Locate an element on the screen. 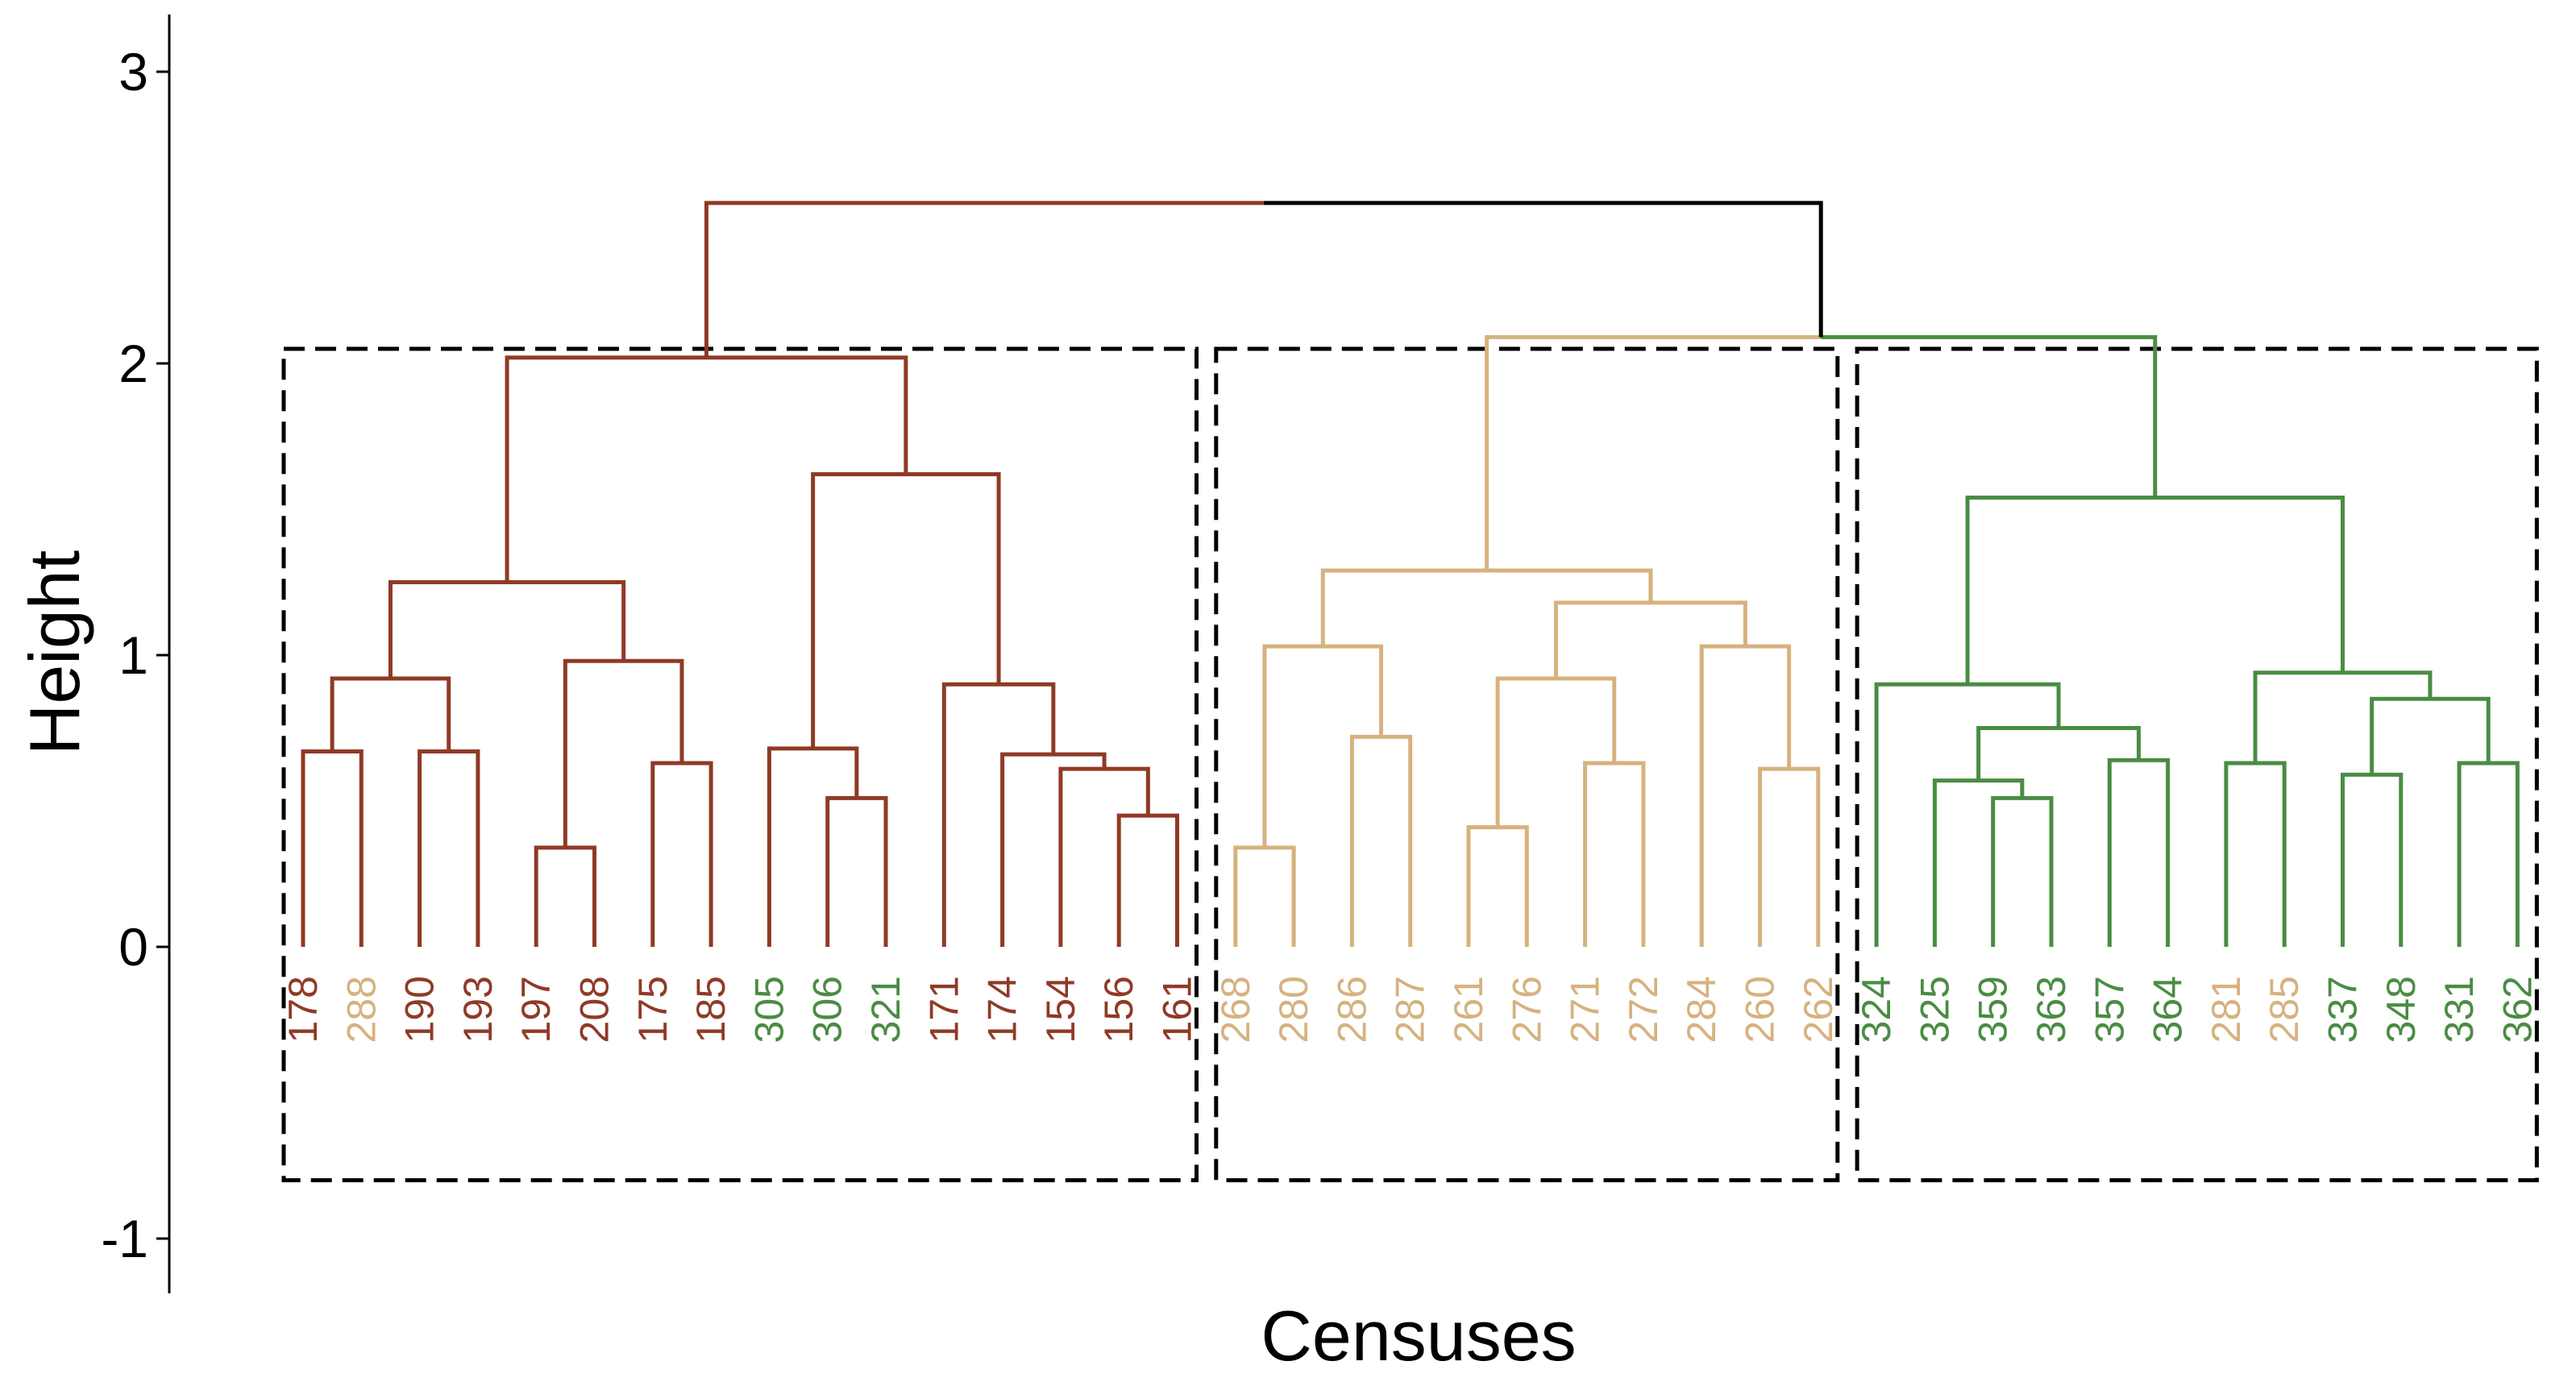  leaf-label: 193 is located at coordinates (478, 1010).